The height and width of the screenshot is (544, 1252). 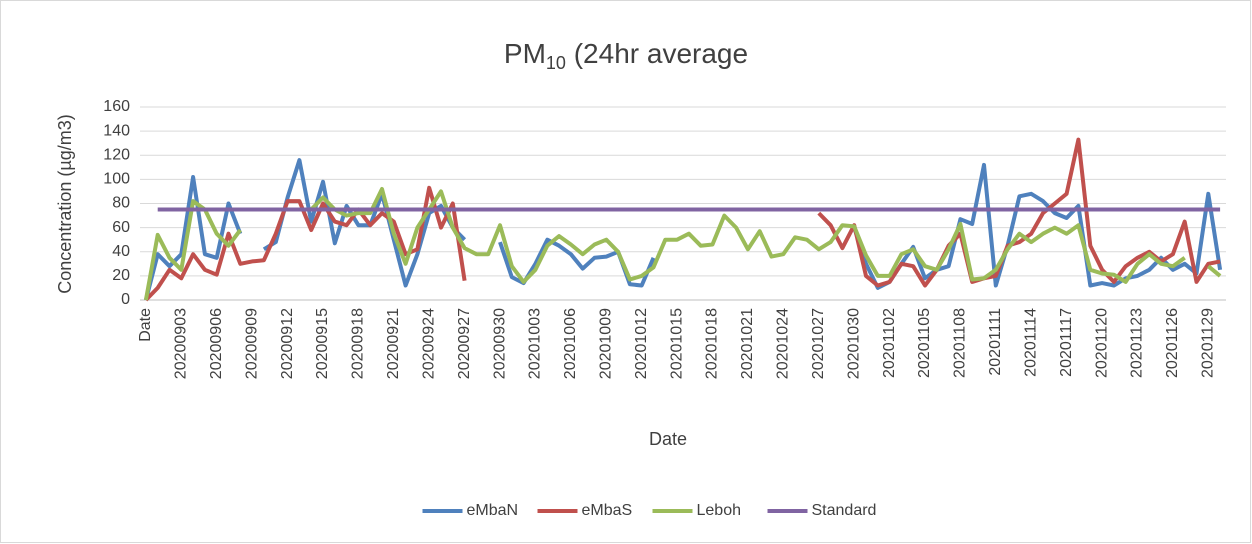 I want to click on y-axis-label: Concentration (µg/m3), so click(x=65, y=203).